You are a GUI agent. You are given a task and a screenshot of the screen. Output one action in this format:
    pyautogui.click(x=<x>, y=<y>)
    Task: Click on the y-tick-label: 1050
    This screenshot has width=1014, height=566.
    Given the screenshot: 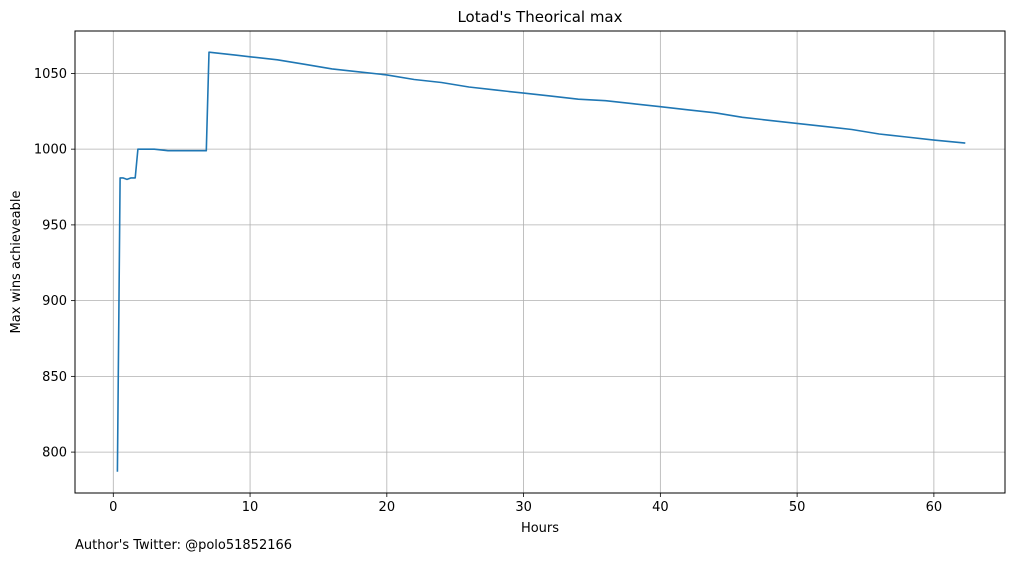 What is the action you would take?
    pyautogui.click(x=50, y=74)
    